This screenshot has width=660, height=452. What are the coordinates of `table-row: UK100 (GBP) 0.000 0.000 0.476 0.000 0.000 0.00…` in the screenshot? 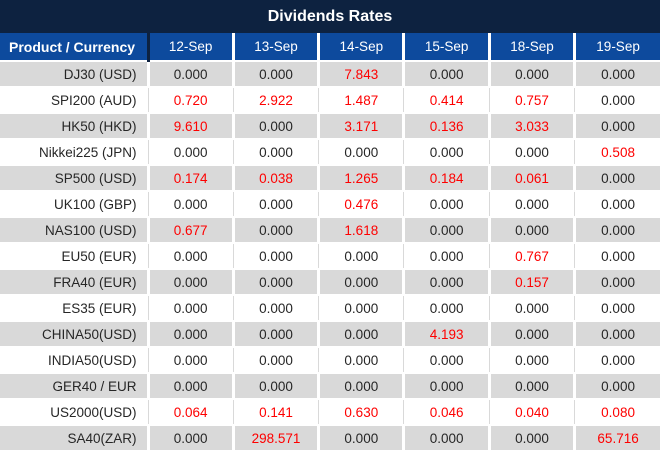 It's located at (330, 204).